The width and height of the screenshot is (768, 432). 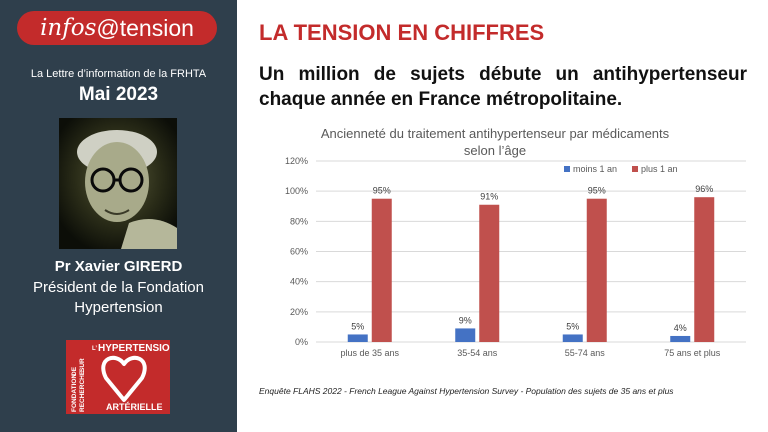 I want to click on y-tick-label: 80%, so click(x=299, y=221).